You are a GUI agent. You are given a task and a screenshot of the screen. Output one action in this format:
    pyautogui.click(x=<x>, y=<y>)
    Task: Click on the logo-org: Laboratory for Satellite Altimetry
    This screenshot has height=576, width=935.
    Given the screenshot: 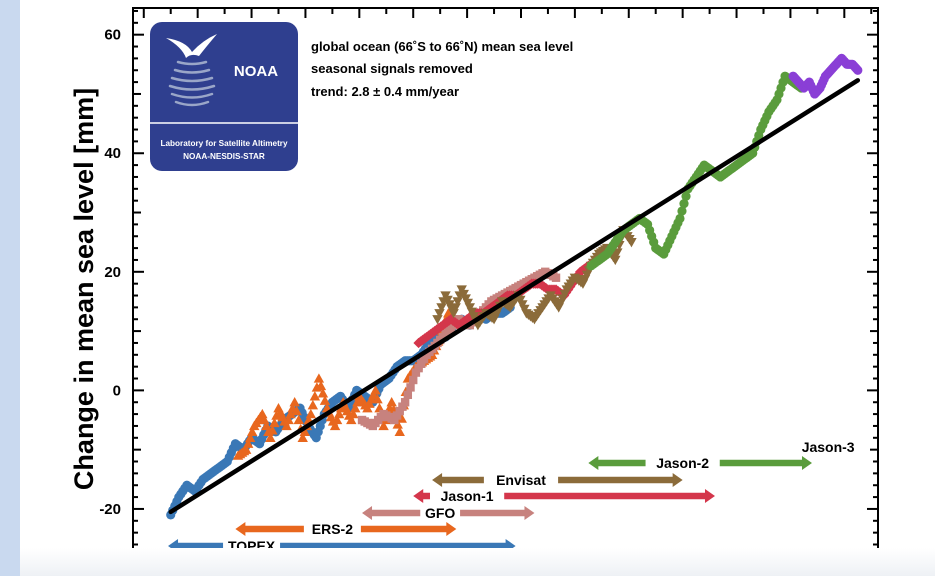 What is the action you would take?
    pyautogui.click(x=224, y=143)
    